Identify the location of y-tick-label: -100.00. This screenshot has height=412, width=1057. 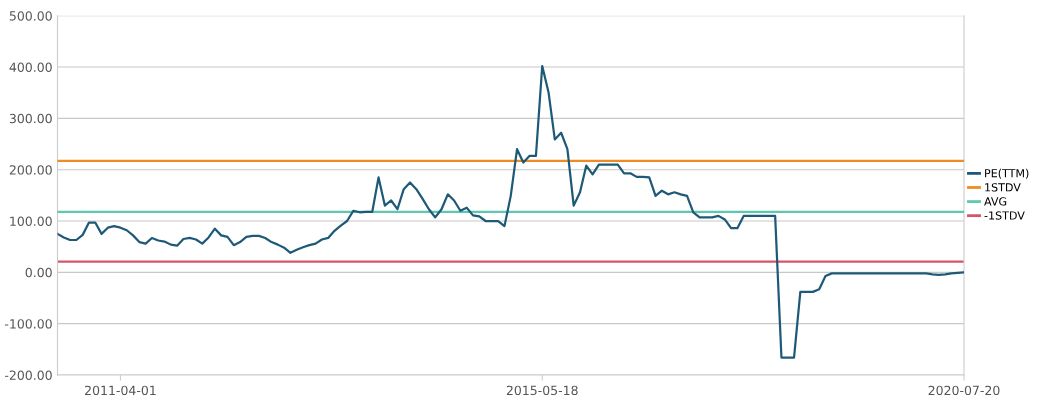
(28, 324).